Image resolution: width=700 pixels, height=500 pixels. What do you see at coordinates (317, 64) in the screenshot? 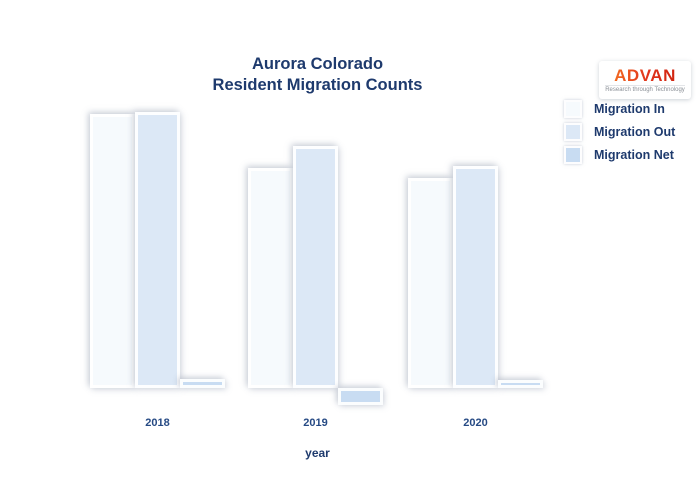
I see `chart-title-line1: Aurora Colorado` at bounding box center [317, 64].